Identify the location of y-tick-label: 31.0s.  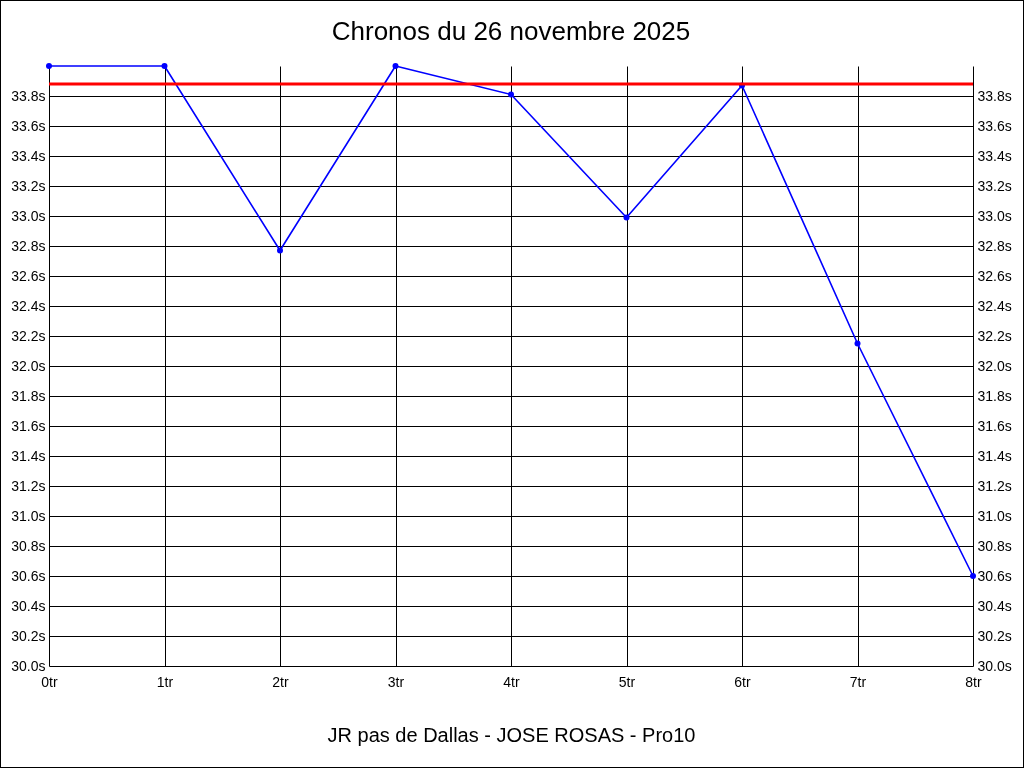
(28, 515).